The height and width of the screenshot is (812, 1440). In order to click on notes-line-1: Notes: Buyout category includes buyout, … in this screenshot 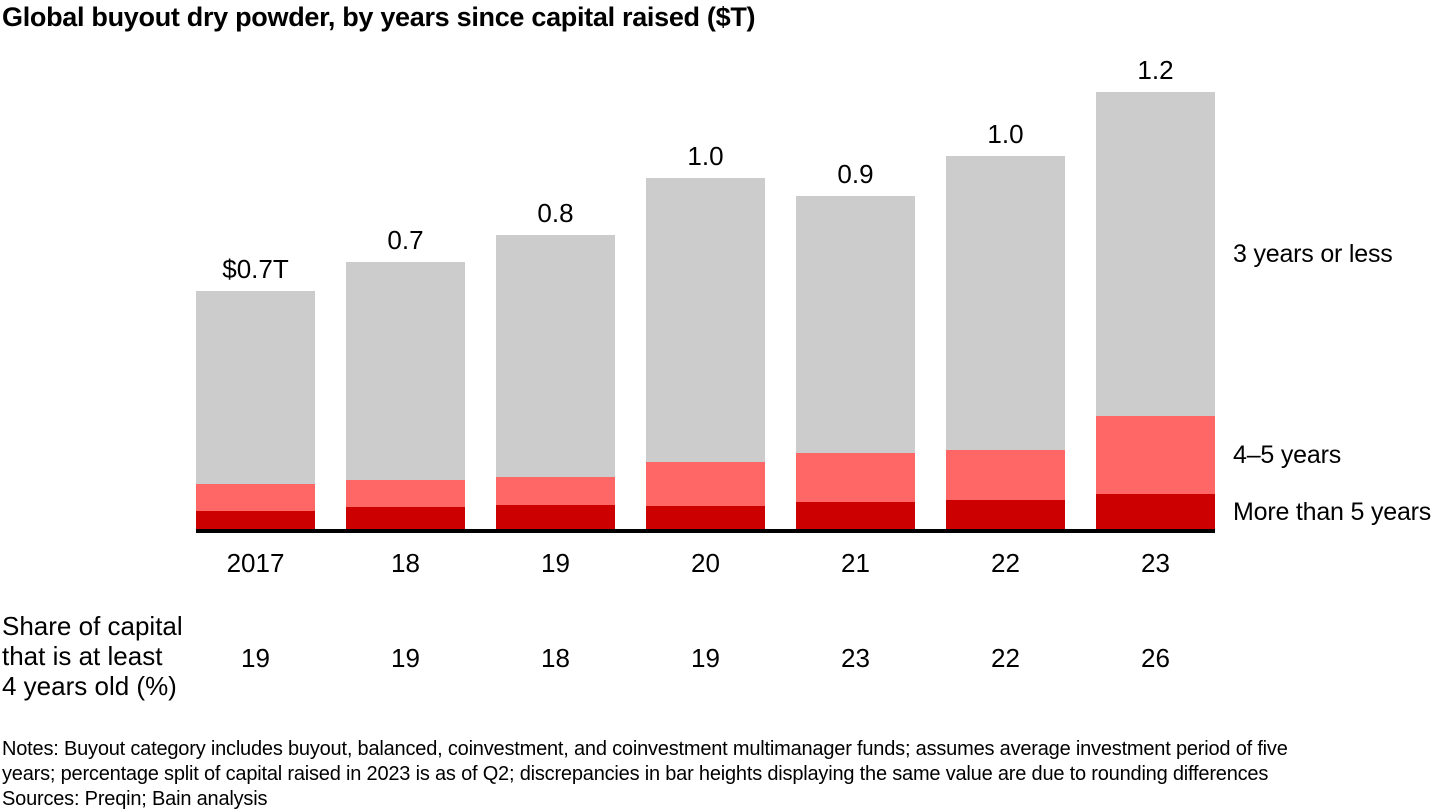, I will do `click(645, 749)`.